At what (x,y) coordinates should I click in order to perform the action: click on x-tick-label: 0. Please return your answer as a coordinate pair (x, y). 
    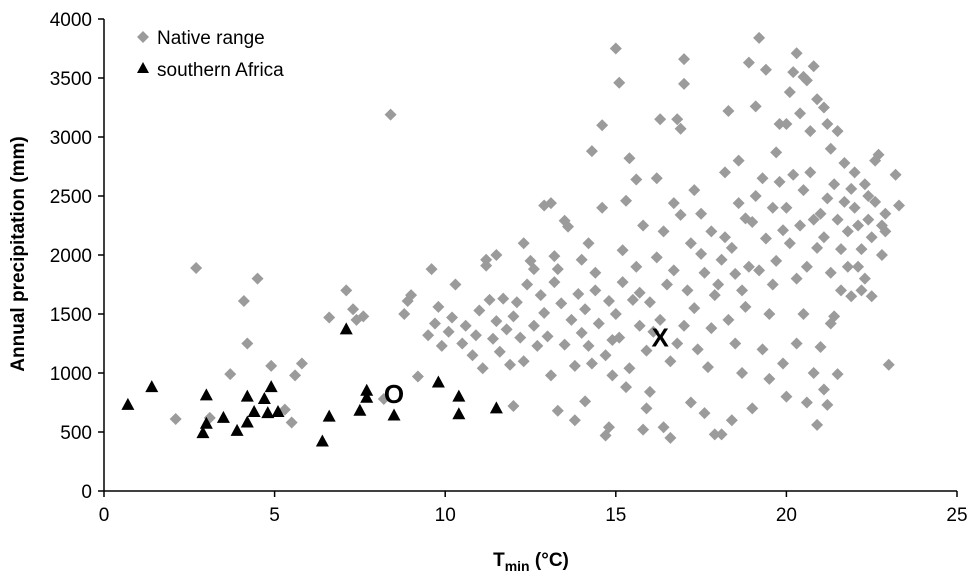
    Looking at the image, I should click on (104, 515).